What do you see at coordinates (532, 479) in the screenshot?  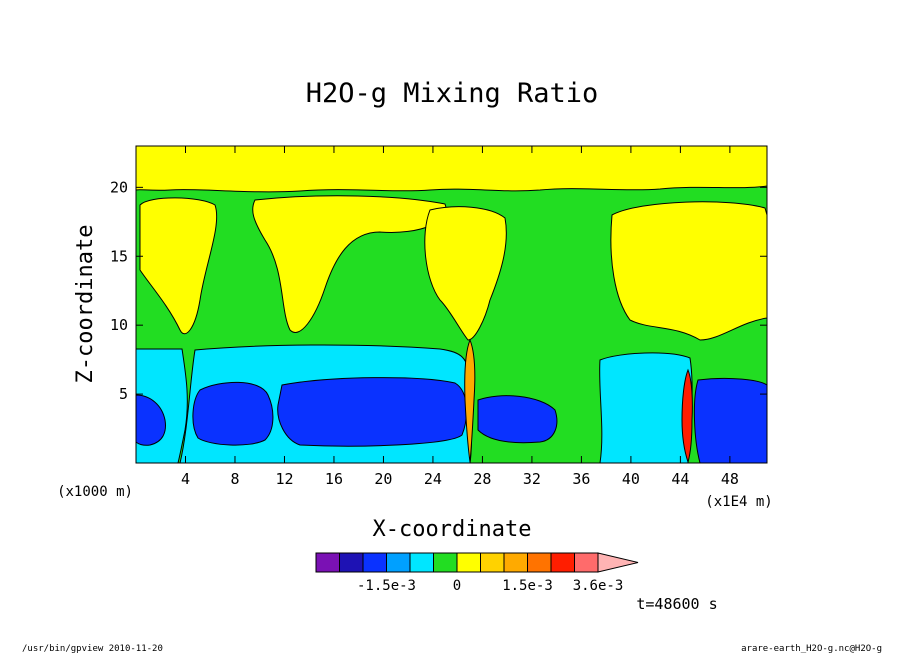 I see `x-tick-label: 32` at bounding box center [532, 479].